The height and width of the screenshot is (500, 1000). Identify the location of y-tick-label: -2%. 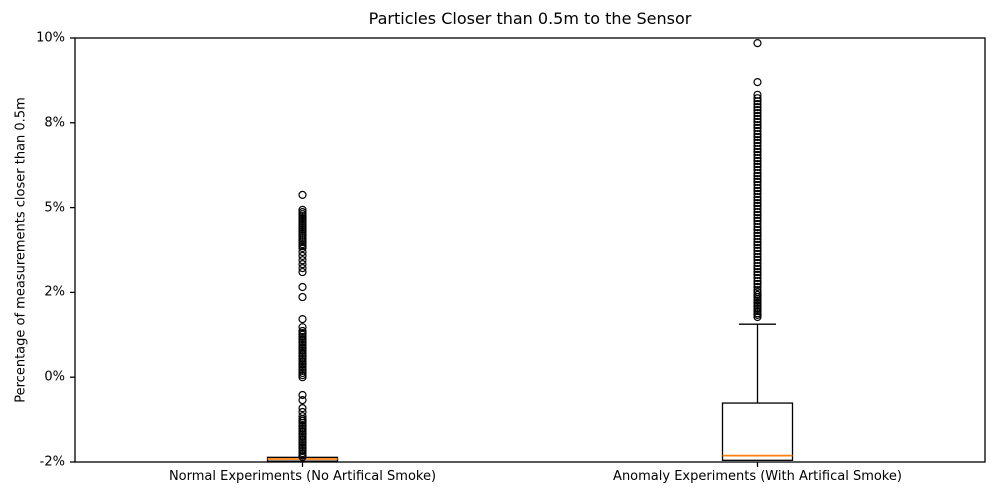
(52, 462).